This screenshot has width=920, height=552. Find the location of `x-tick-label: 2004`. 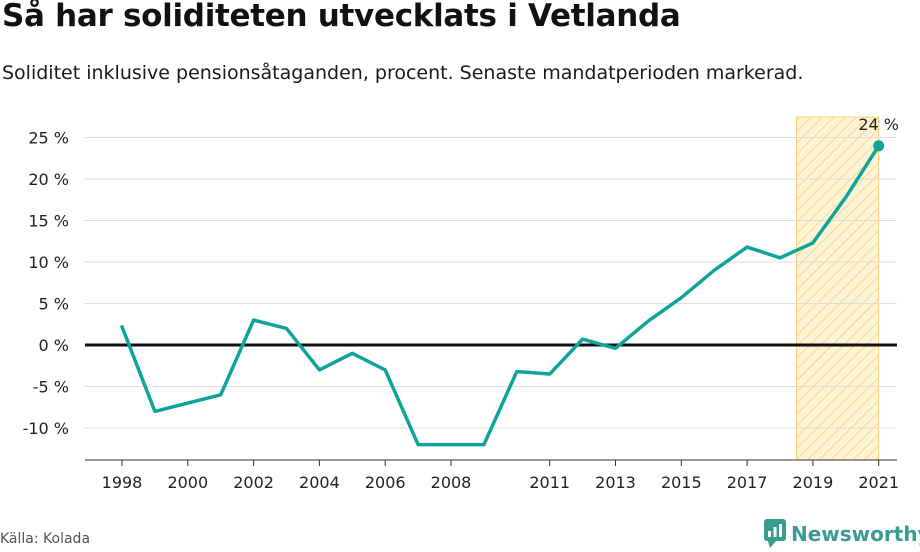

x-tick-label: 2004 is located at coordinates (319, 482).